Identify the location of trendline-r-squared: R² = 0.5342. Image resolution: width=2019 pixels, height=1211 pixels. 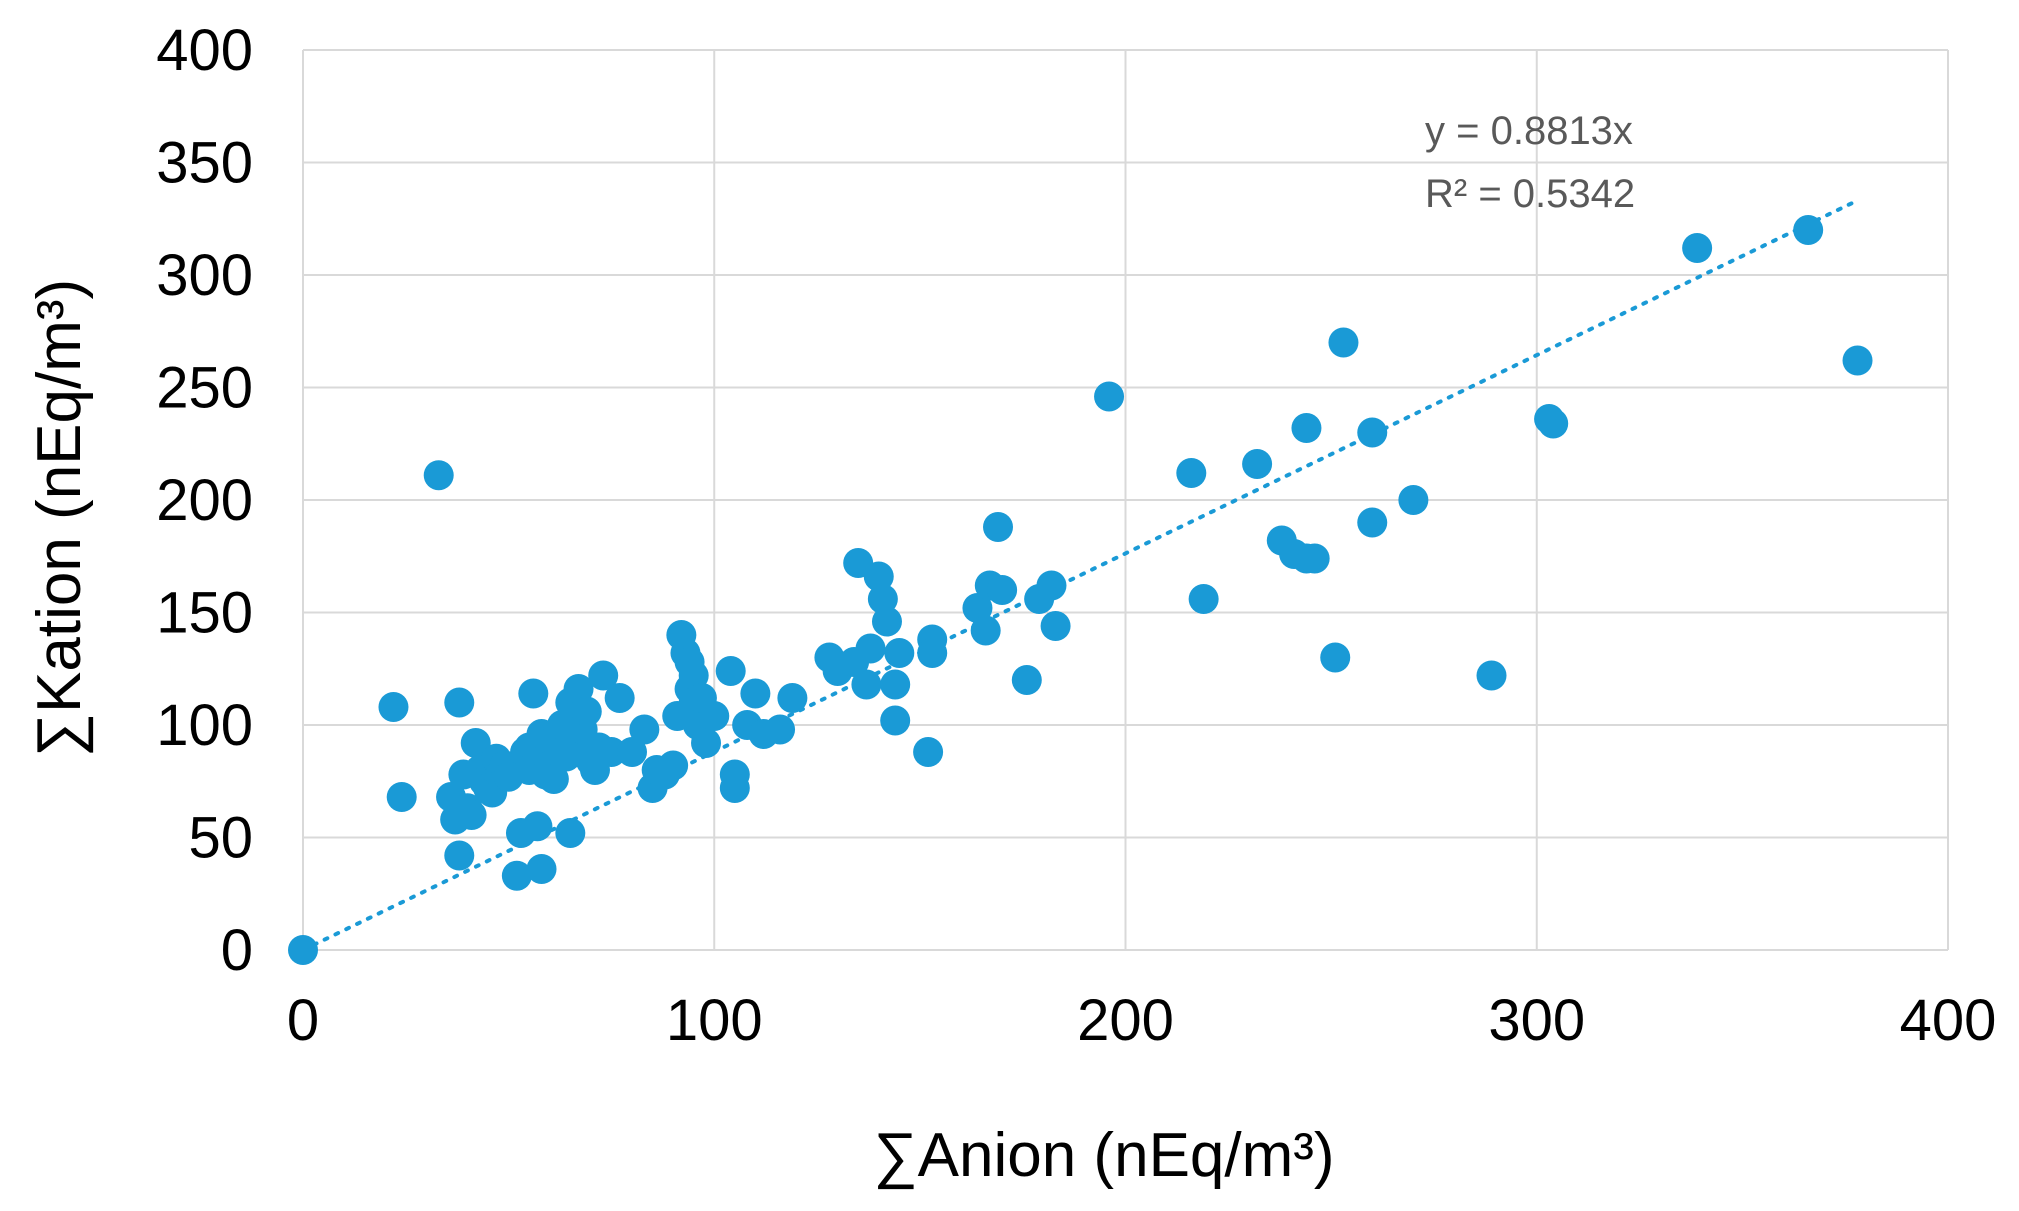
(1530, 194).